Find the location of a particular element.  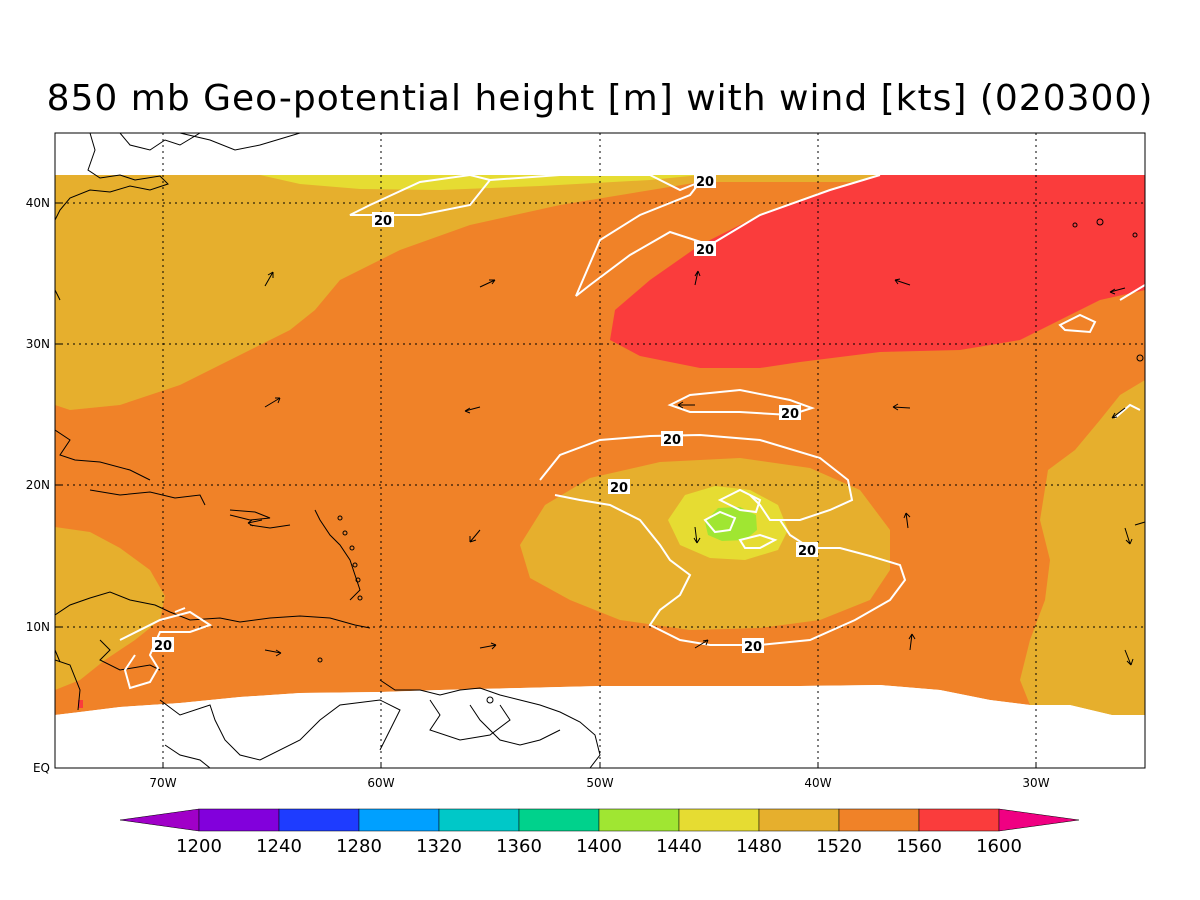

lon-tick-label: 50W is located at coordinates (599, 783).